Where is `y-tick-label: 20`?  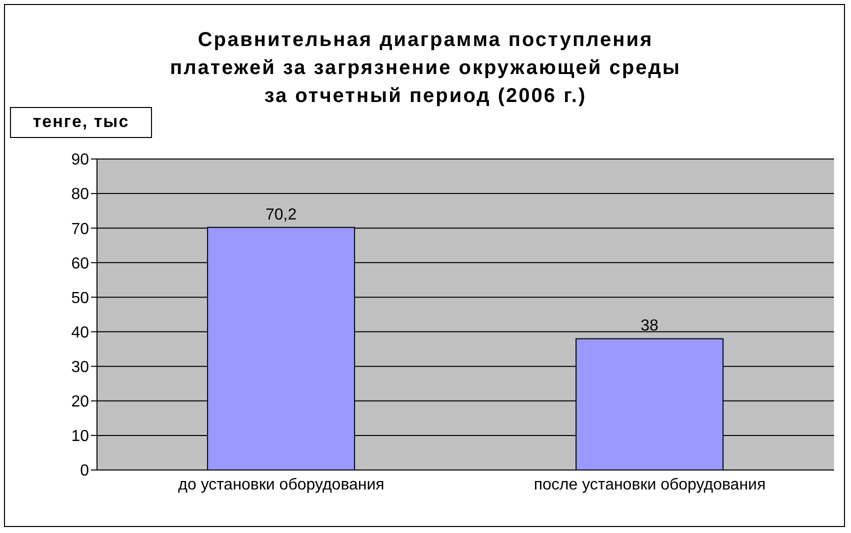 y-tick-label: 20 is located at coordinates (80, 402).